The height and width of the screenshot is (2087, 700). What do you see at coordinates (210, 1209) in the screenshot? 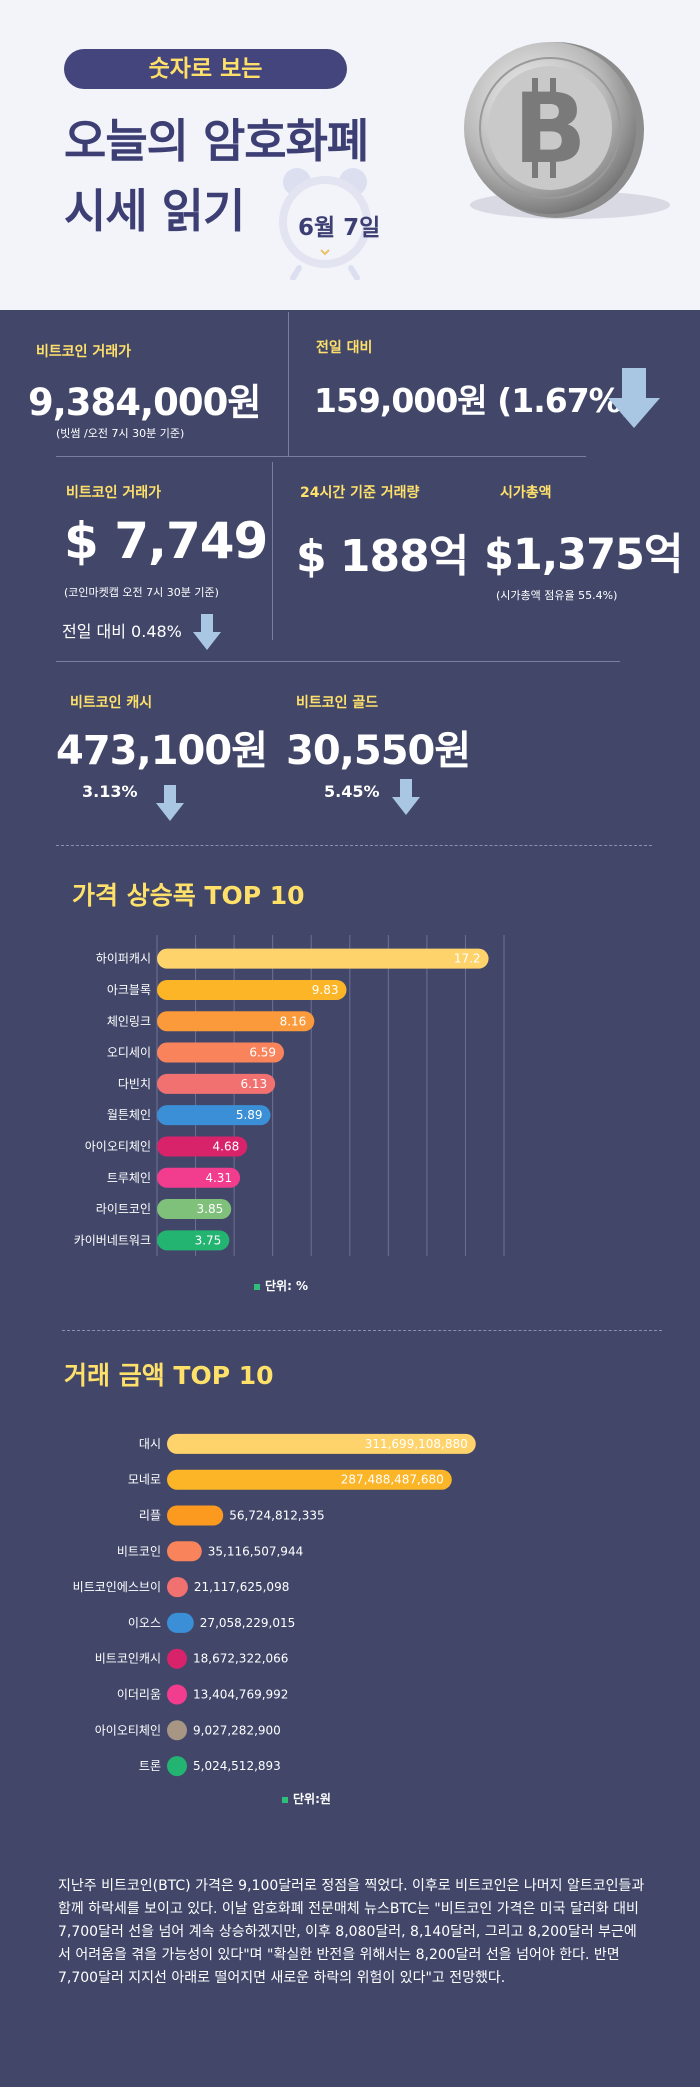
I see `value-label: 3.85` at bounding box center [210, 1209].